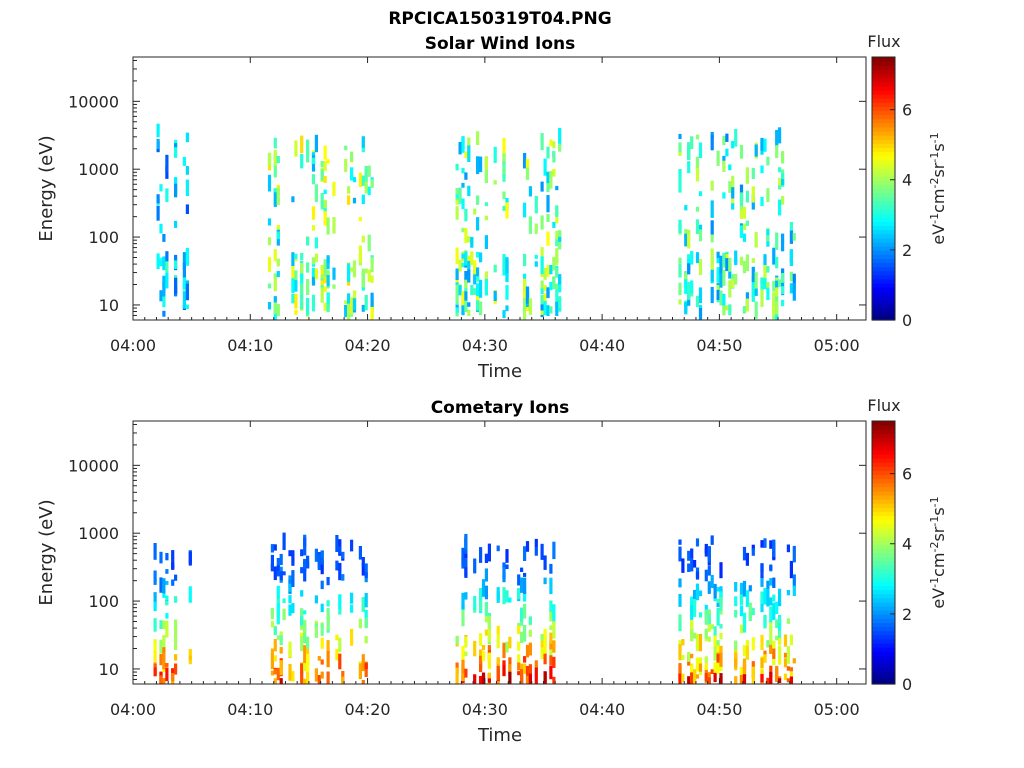  What do you see at coordinates (93, 101) in the screenshot?
I see `y-tick-label: 10000` at bounding box center [93, 101].